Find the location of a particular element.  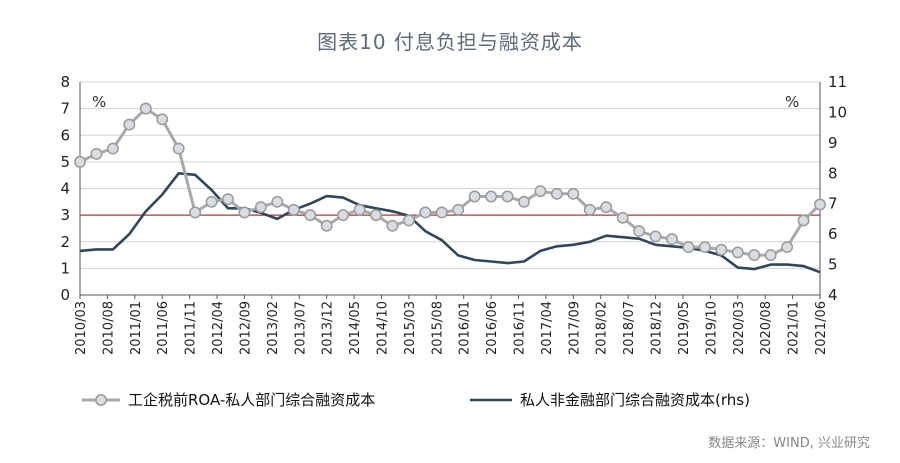

x-tick-label: 2014/10 is located at coordinates (382, 328).